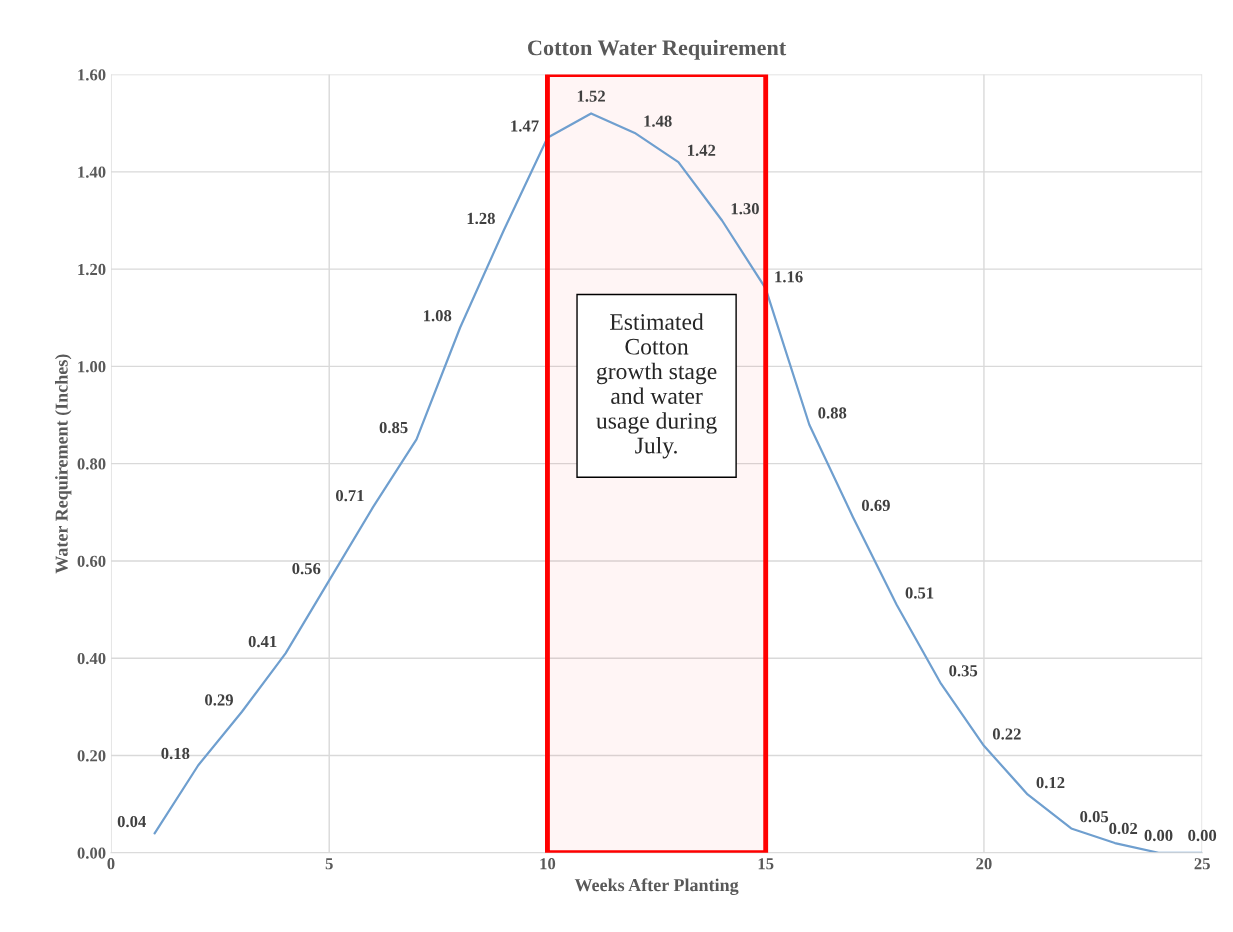 The image size is (1233, 932). Describe the element at coordinates (262, 641) in the screenshot. I see `text: 0.41` at that location.